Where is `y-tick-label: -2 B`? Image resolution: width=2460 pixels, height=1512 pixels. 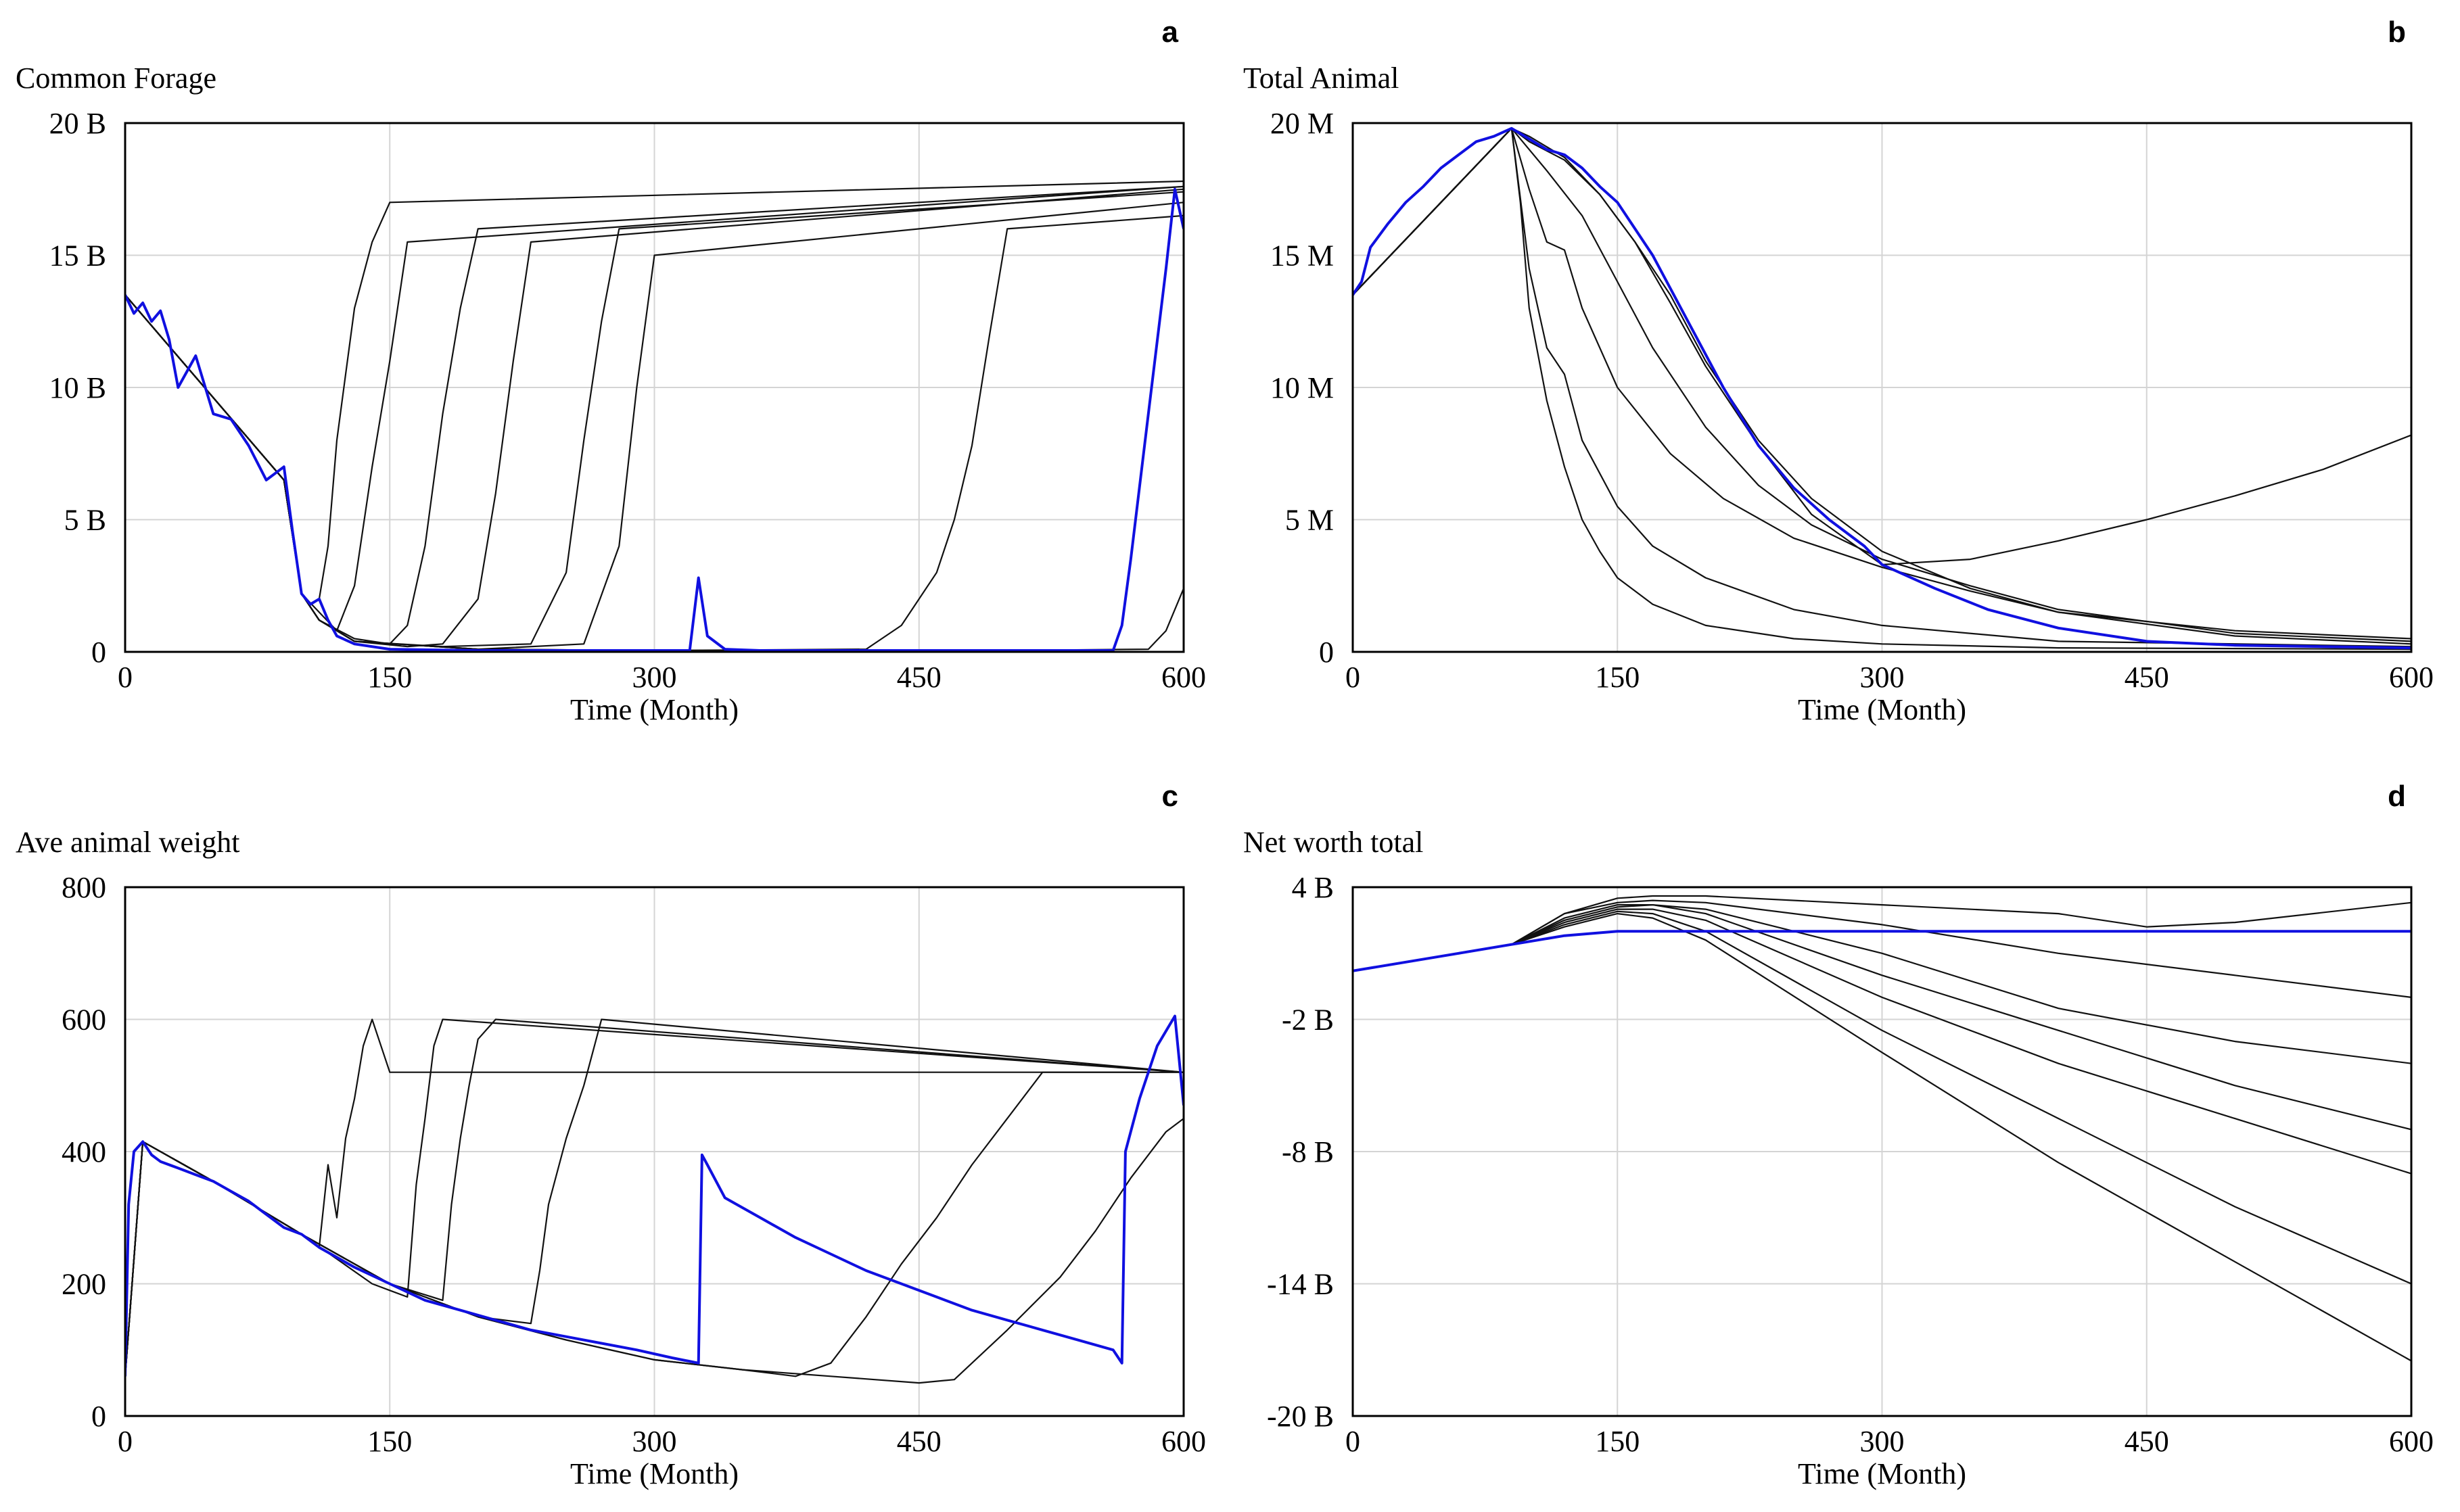
y-tick-label: -2 B is located at coordinates (1308, 1020).